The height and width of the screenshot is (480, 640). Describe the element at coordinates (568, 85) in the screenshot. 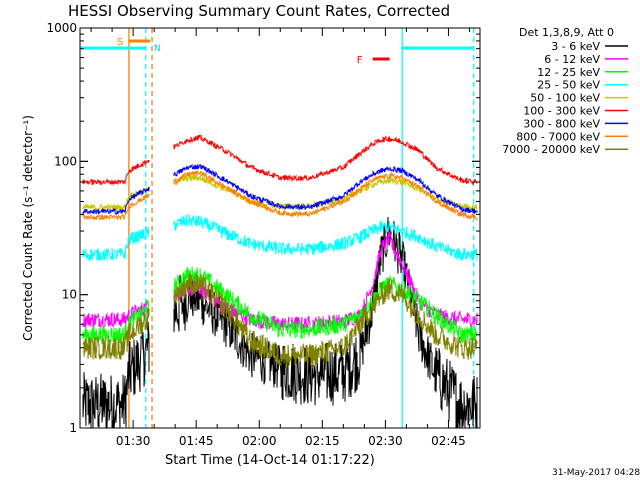

I see `legend-label: 25 - 50 keV` at that location.